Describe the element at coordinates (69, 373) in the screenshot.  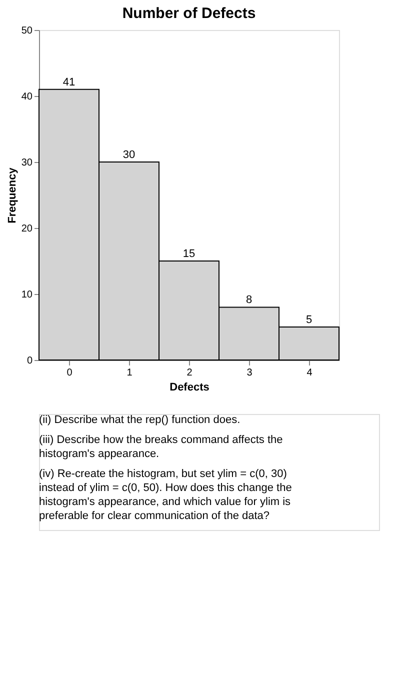
I see `x-tick-label: 0` at that location.